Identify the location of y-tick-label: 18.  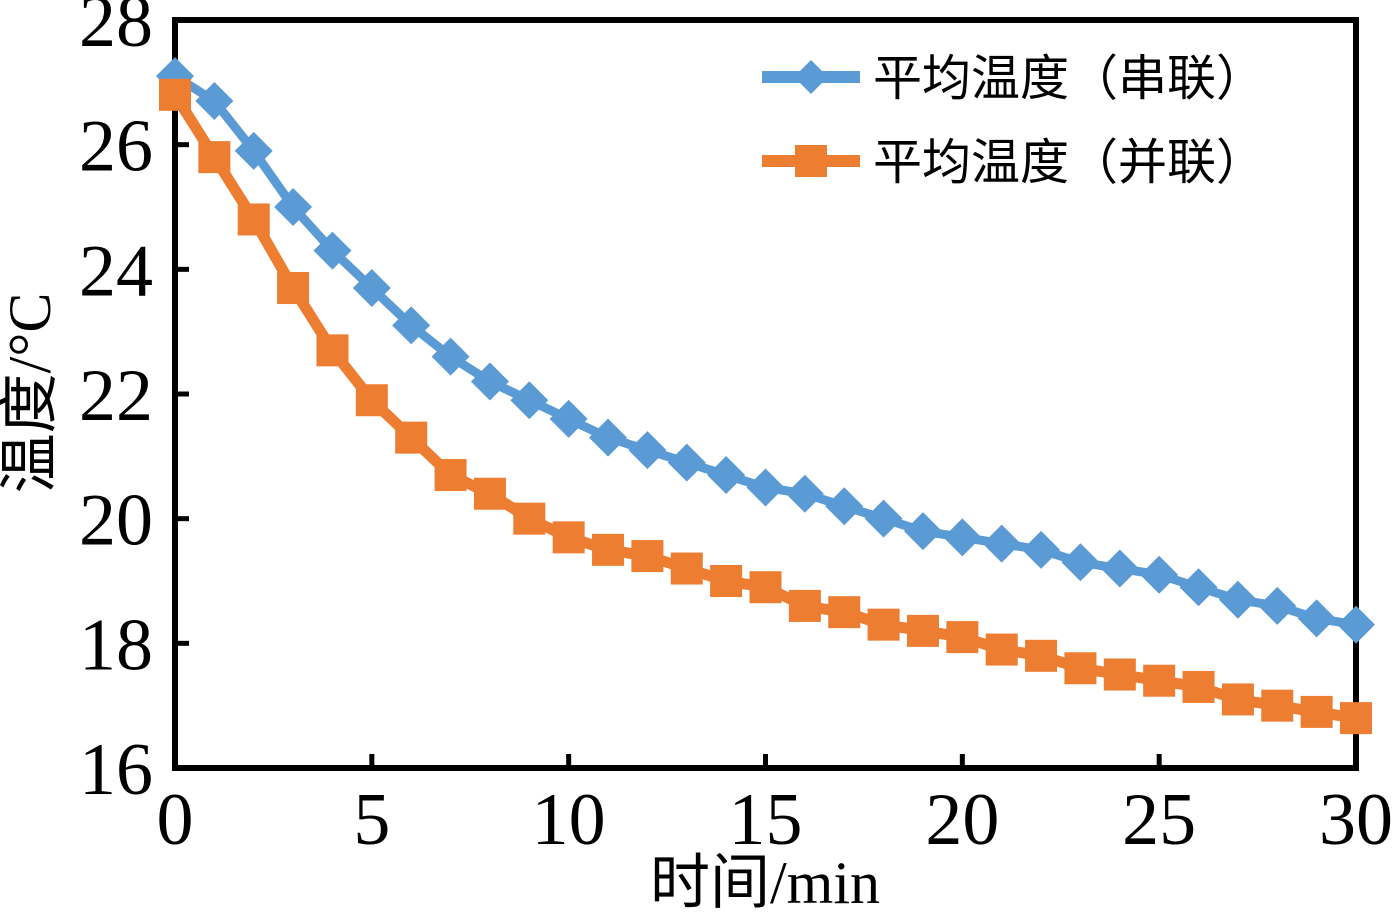
(116, 645).